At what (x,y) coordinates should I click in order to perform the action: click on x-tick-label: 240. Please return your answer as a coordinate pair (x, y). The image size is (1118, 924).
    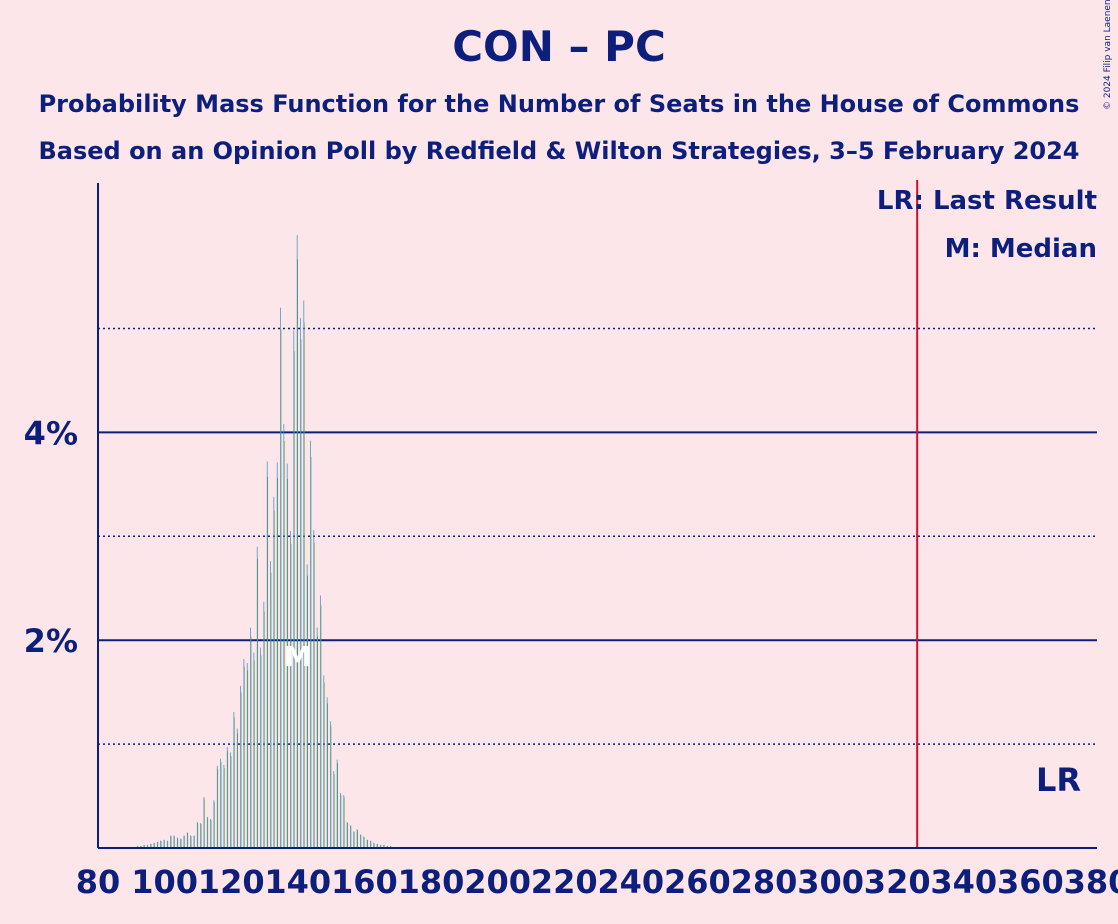
    Looking at the image, I should click on (630, 882).